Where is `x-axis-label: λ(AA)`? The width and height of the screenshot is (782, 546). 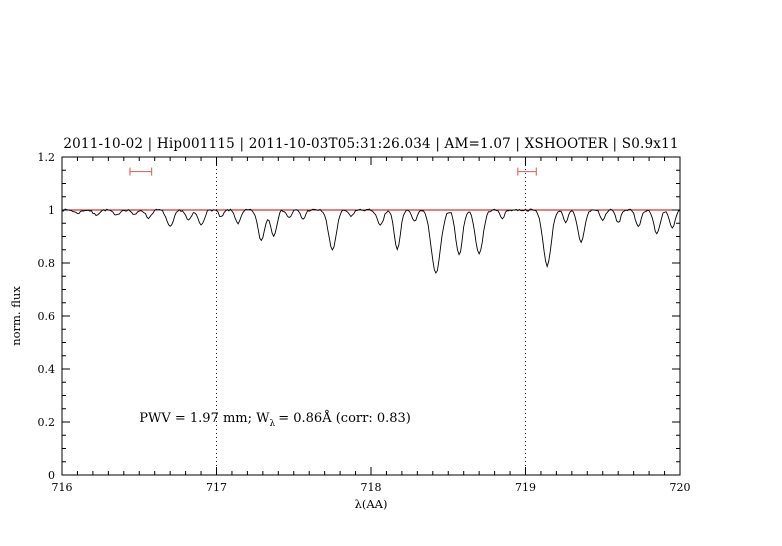 x-axis-label: λ(AA) is located at coordinates (371, 504).